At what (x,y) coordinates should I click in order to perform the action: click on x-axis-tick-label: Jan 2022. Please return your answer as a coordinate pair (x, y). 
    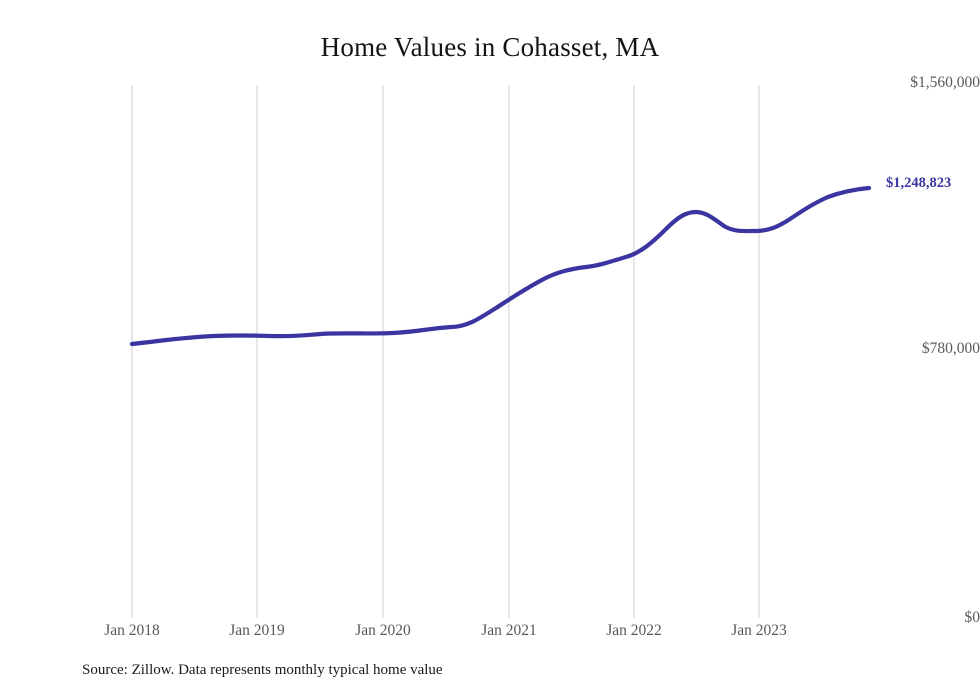
    Looking at the image, I should click on (634, 630).